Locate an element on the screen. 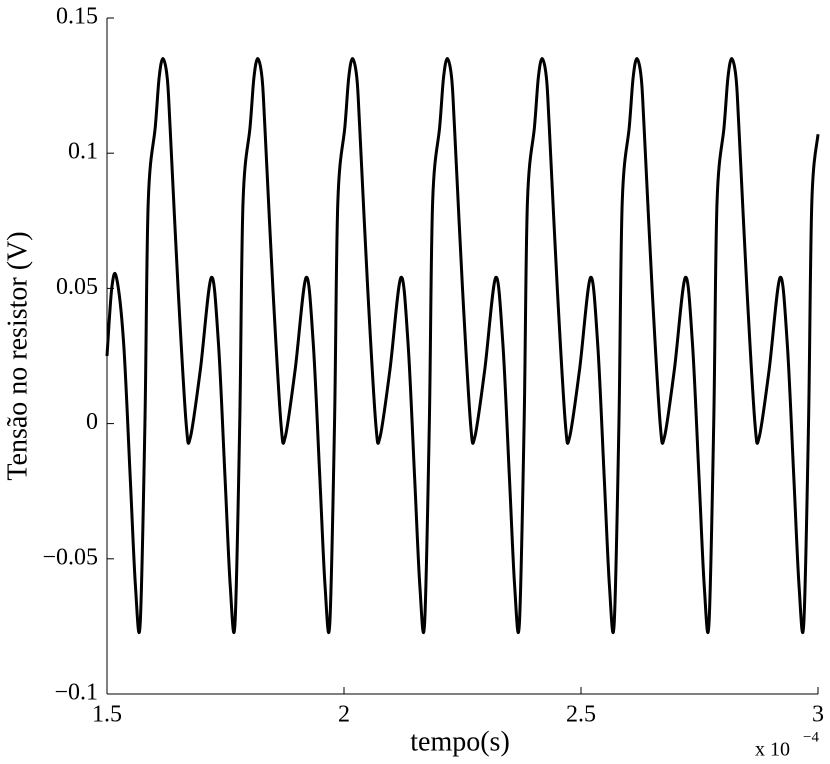 This screenshot has width=830, height=764. y-tick-label: −0.1 is located at coordinates (76, 693).